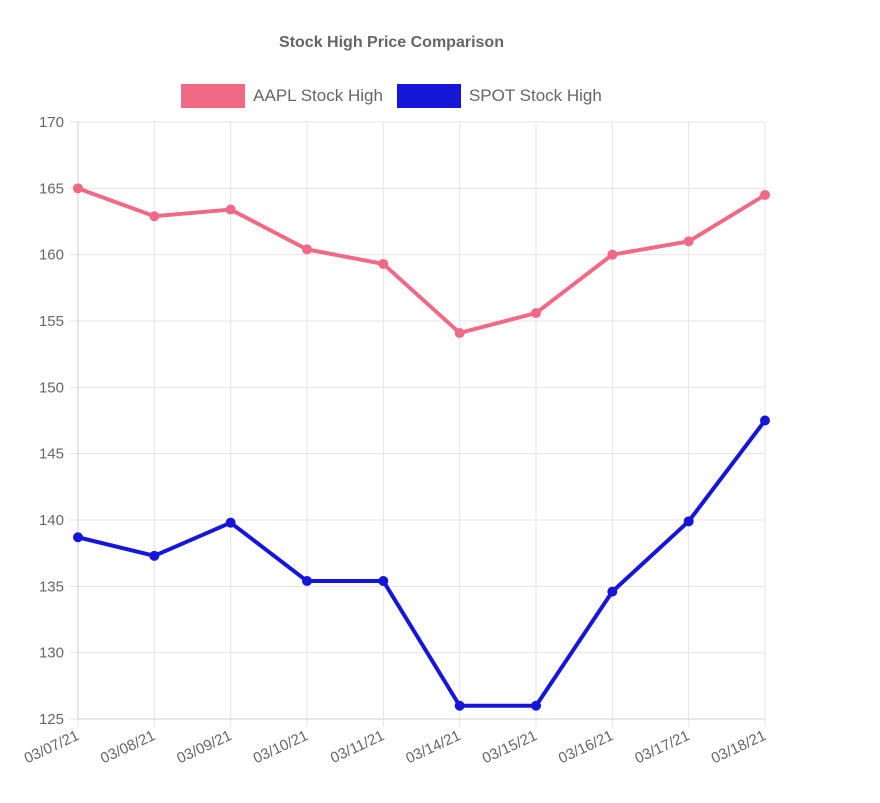 The height and width of the screenshot is (803, 880). I want to click on legend-item-aapl: AAPL Stock High, so click(282, 96).